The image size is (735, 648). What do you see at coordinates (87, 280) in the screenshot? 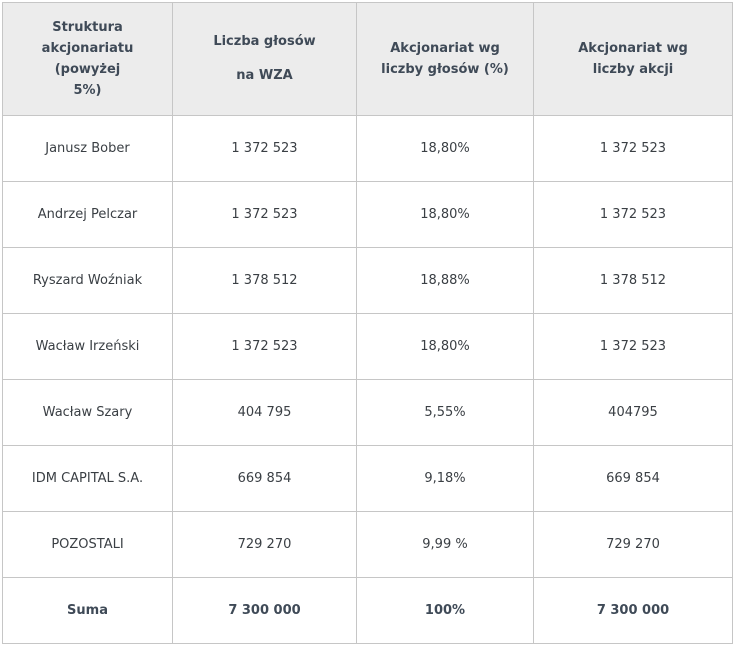
I see `shareholder-name-cell: Ryszard Woźniak` at bounding box center [87, 280].